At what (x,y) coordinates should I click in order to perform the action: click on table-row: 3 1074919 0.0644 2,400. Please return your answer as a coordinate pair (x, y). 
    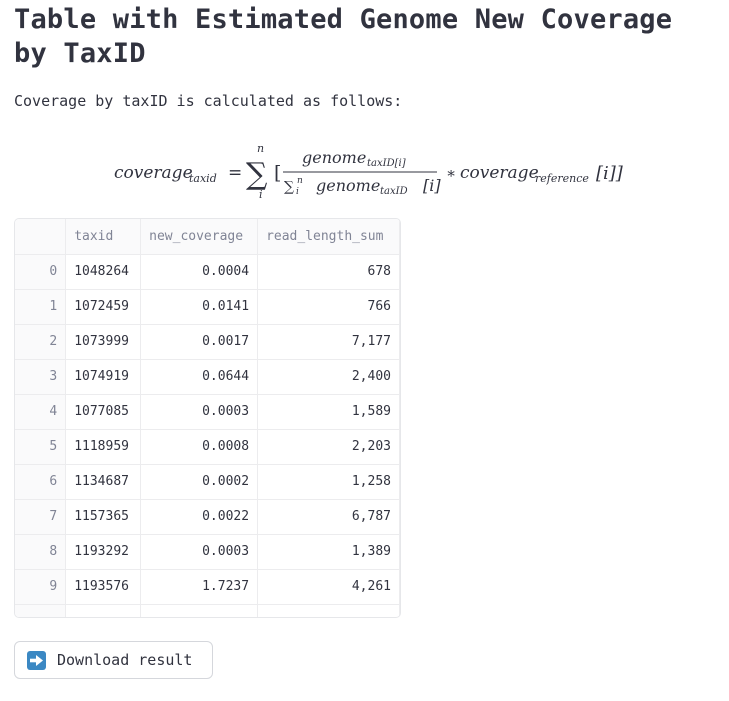
    Looking at the image, I should click on (207, 377).